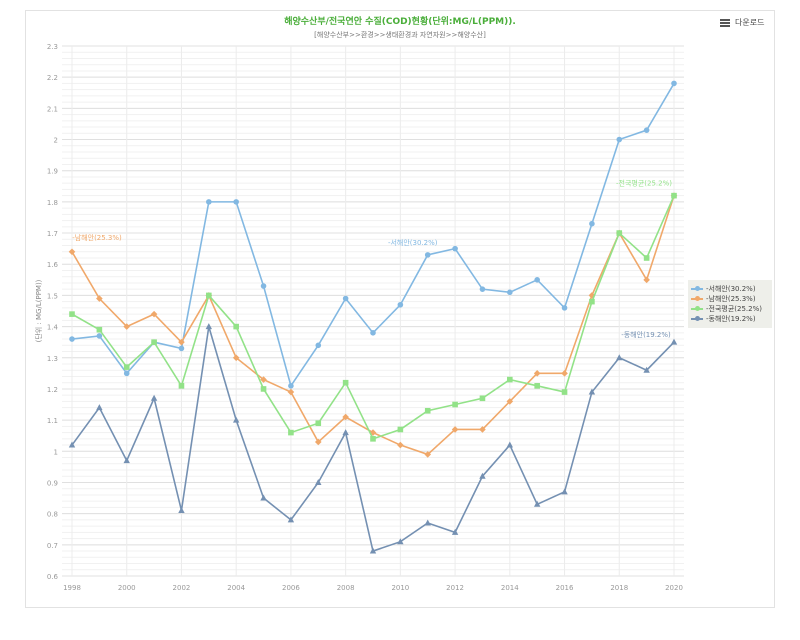  I want to click on legend-label: -동해안(19.2%), so click(731, 319).